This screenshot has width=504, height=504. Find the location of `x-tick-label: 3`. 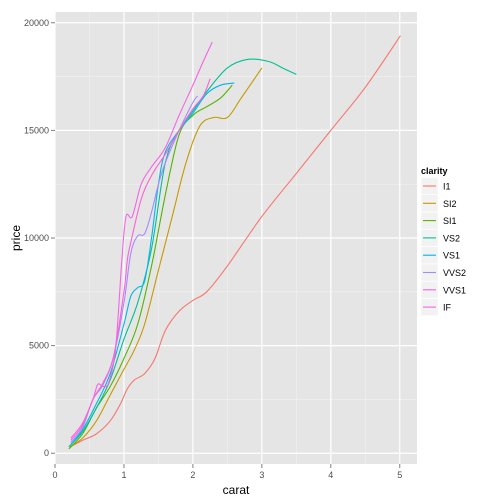

x-tick-label: 3 is located at coordinates (261, 475).